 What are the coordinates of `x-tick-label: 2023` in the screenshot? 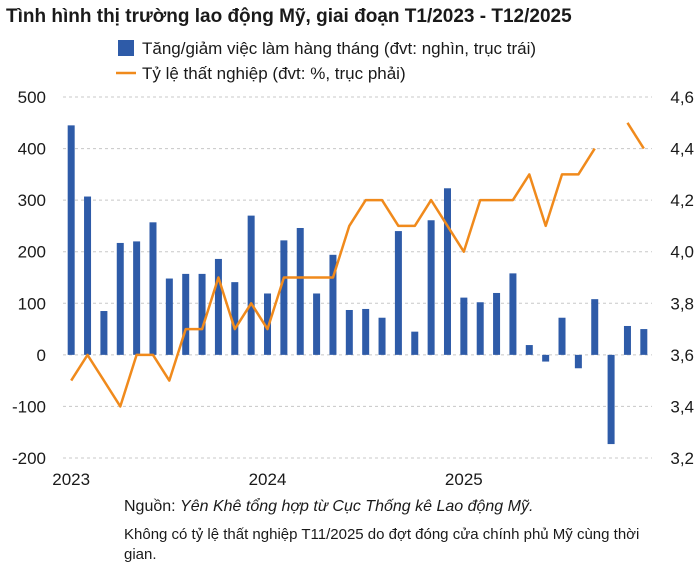 It's located at (71, 479).